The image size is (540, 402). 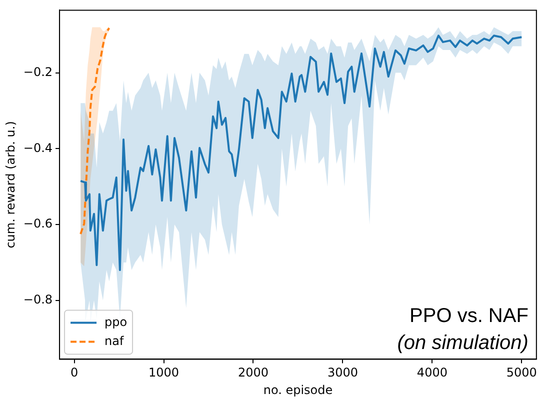 What do you see at coordinates (298, 389) in the screenshot?
I see `x-axis-title: no. episode` at bounding box center [298, 389].